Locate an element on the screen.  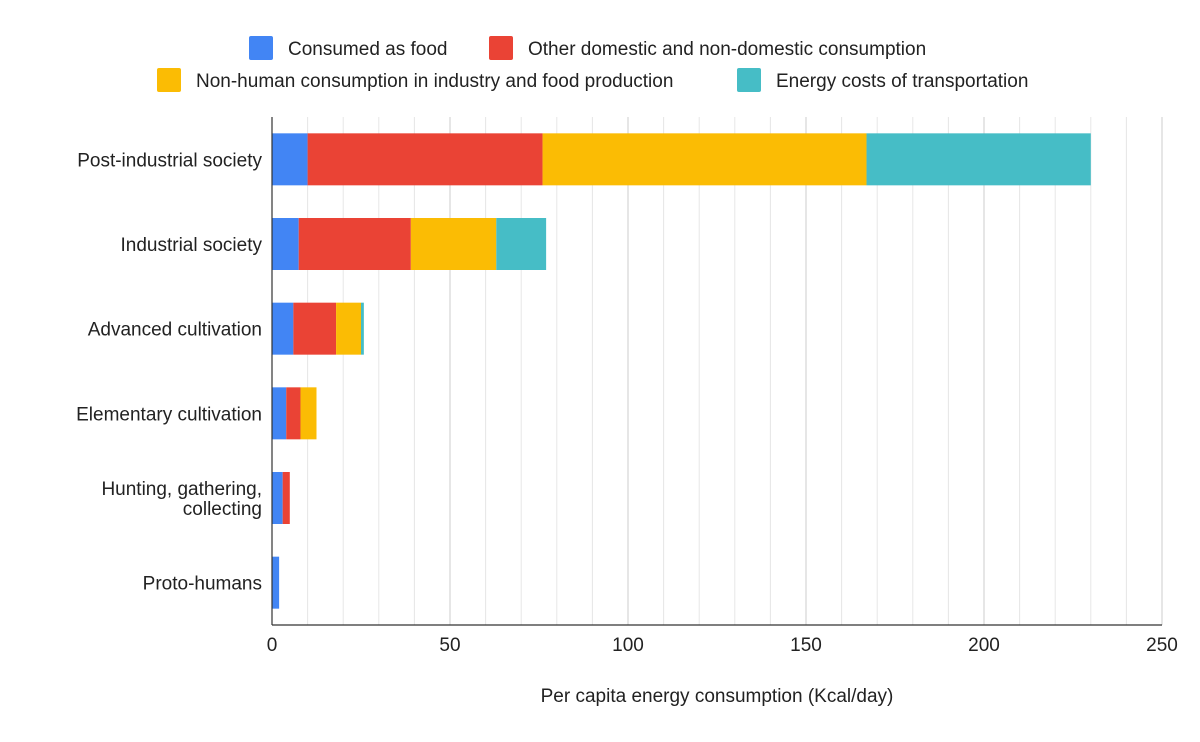
category-label: Elementary cultivation is located at coordinates (169, 414).